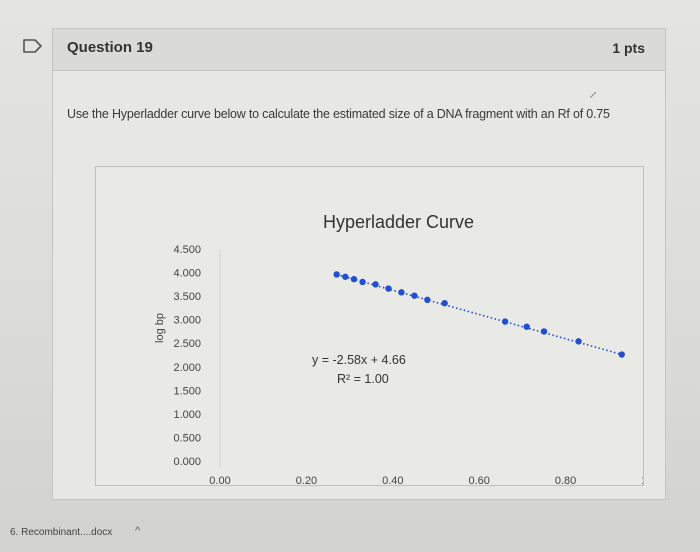 The height and width of the screenshot is (552, 700). I want to click on pencil-mark-icon, so click(593, 95).